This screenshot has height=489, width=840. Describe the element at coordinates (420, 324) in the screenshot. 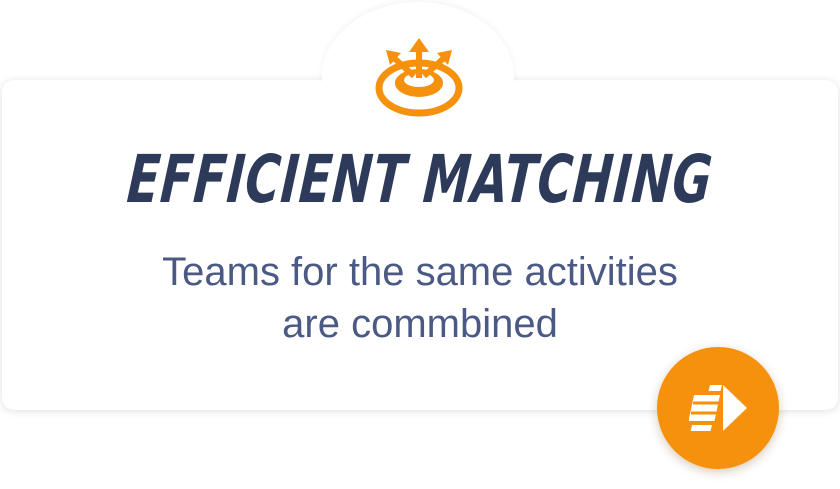

I see `description-line-2: are commbined` at that location.